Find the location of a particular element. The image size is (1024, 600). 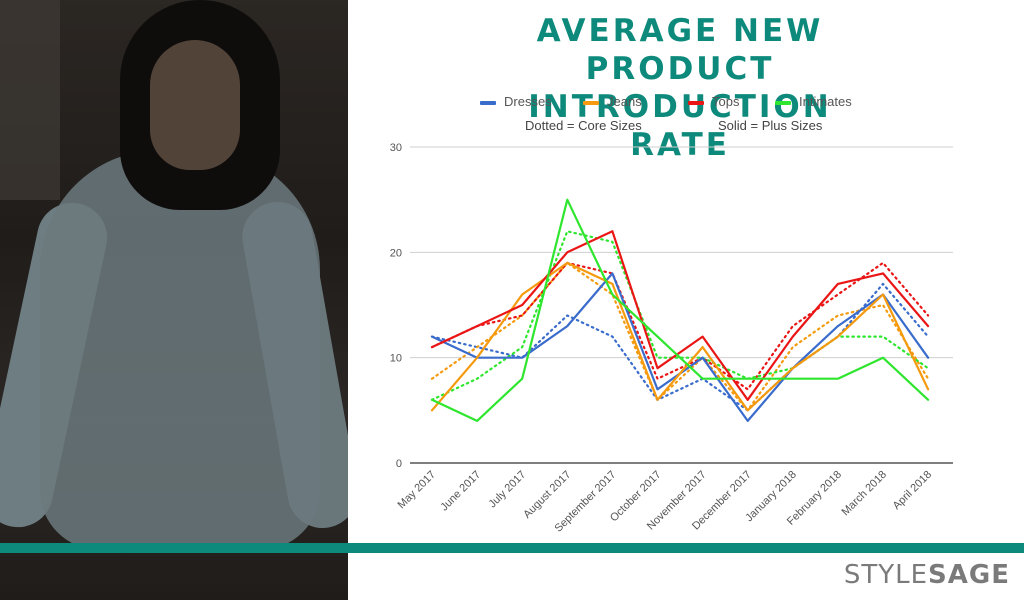

y-tick-label-20: 20 is located at coordinates (396, 253).